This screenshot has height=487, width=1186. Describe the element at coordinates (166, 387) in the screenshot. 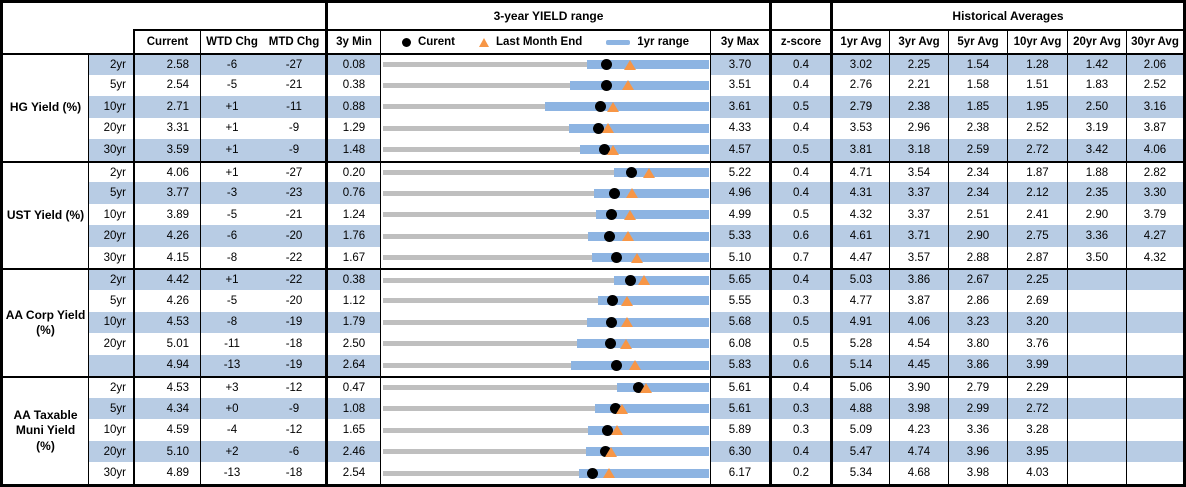

I see `cell-current: 4.53` at that location.